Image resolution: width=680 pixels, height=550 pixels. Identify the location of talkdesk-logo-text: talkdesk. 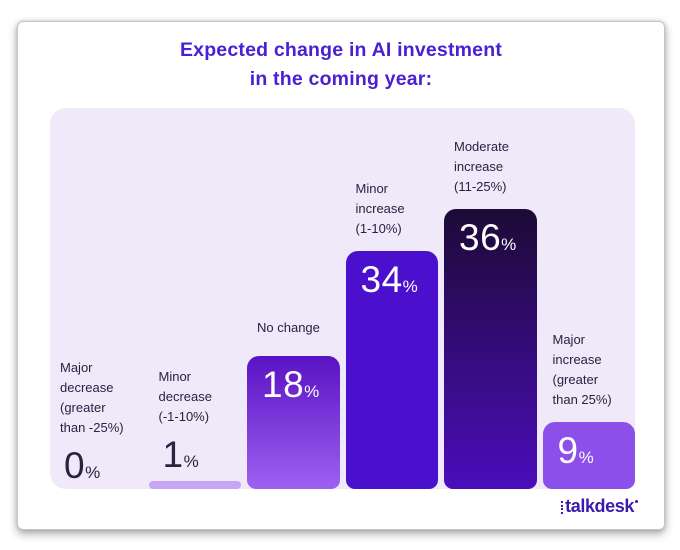
(599, 506).